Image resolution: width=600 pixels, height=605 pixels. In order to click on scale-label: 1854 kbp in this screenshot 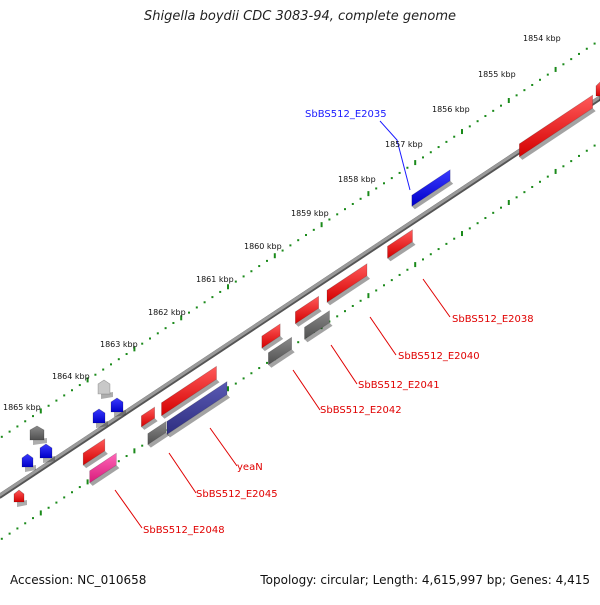, I will do `click(542, 38)`.